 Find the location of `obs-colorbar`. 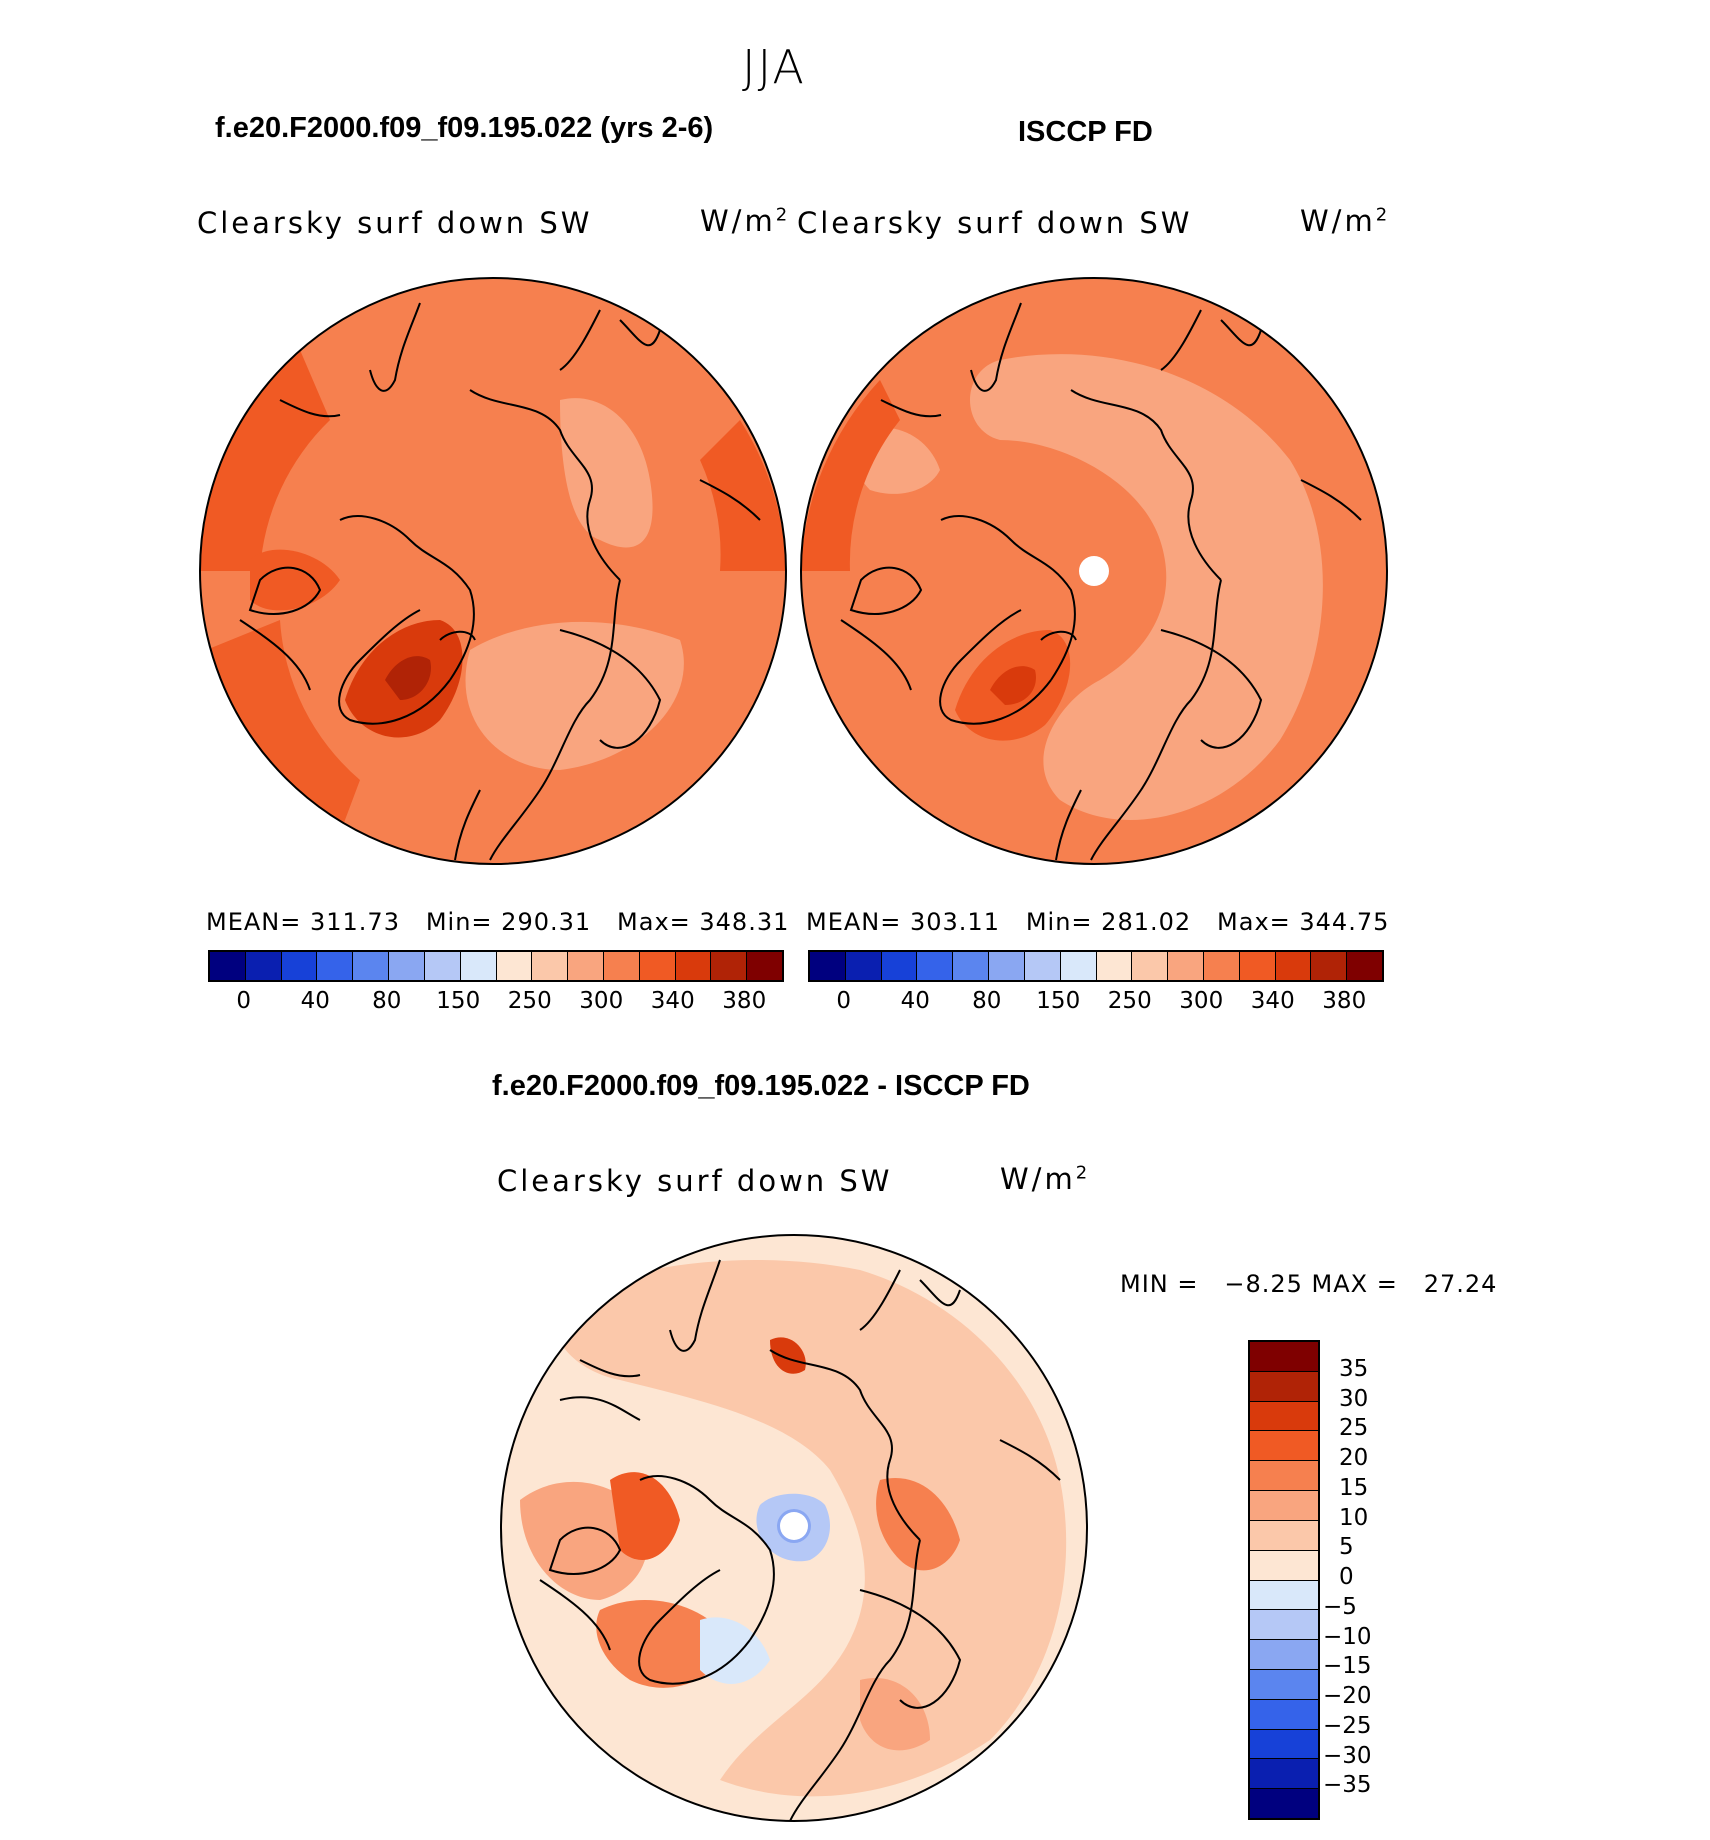

obs-colorbar is located at coordinates (1096, 966).